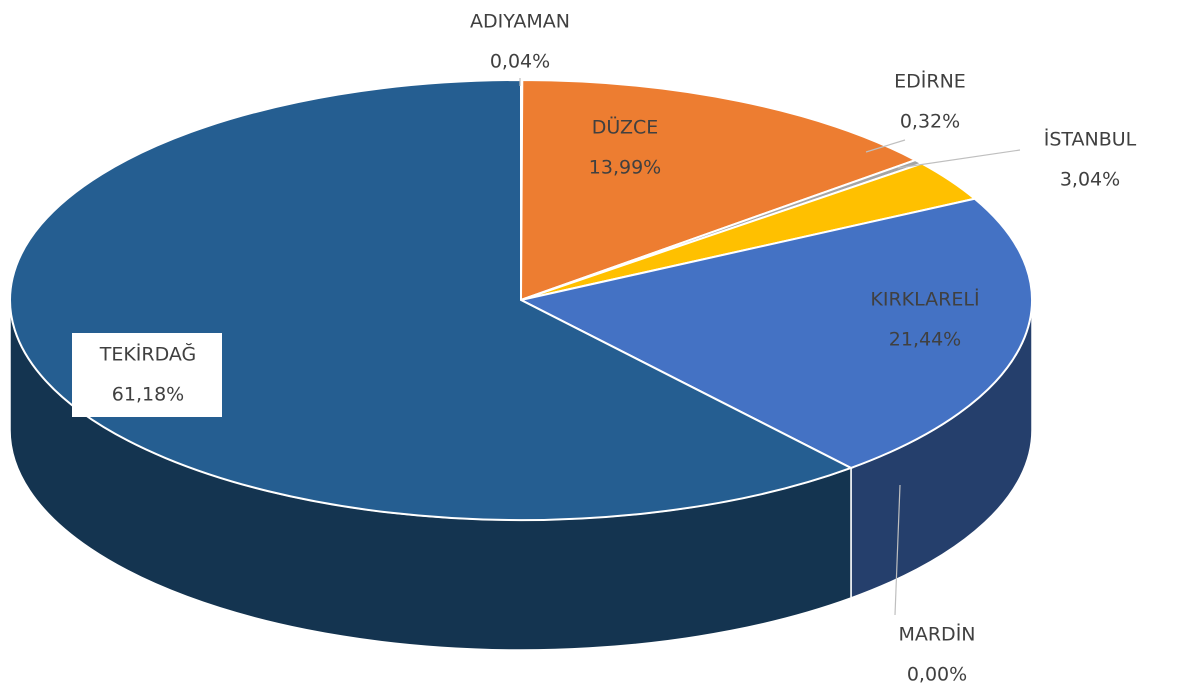 The image size is (1178, 696). What do you see at coordinates (924, 299) in the screenshot?
I see `data-label-name: KIRKLARELİ` at bounding box center [924, 299].